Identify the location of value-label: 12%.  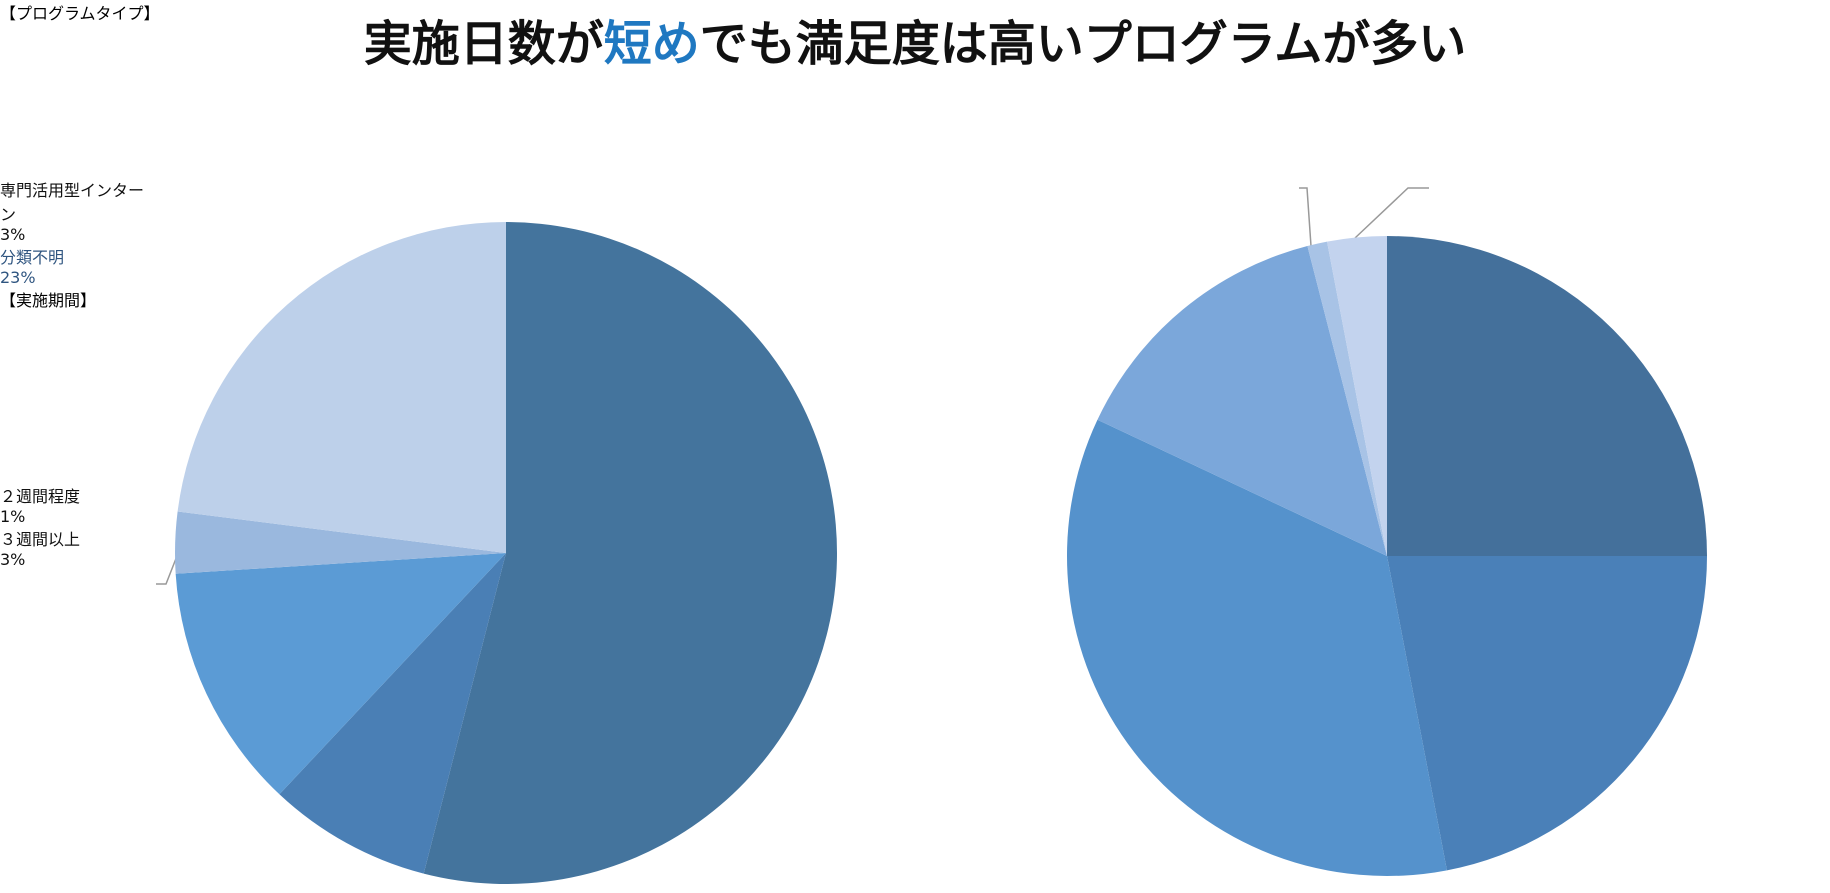
(18, 167).